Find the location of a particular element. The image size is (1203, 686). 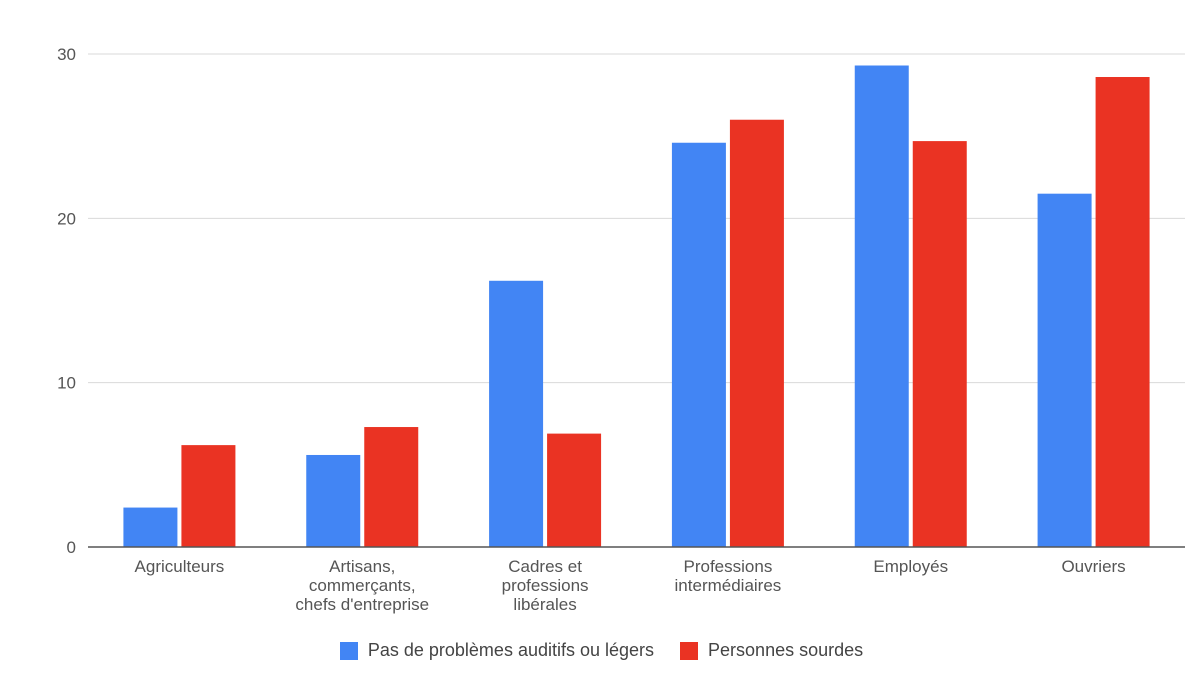

x-tick-label: Ouvriers is located at coordinates (1093, 566).